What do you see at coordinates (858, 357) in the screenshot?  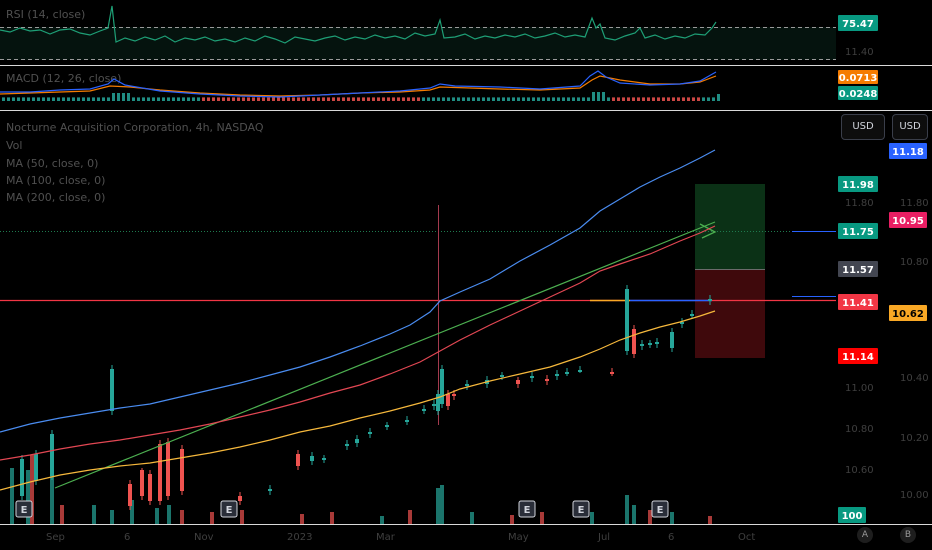 I see `svg-text: 11.14` at bounding box center [858, 357].